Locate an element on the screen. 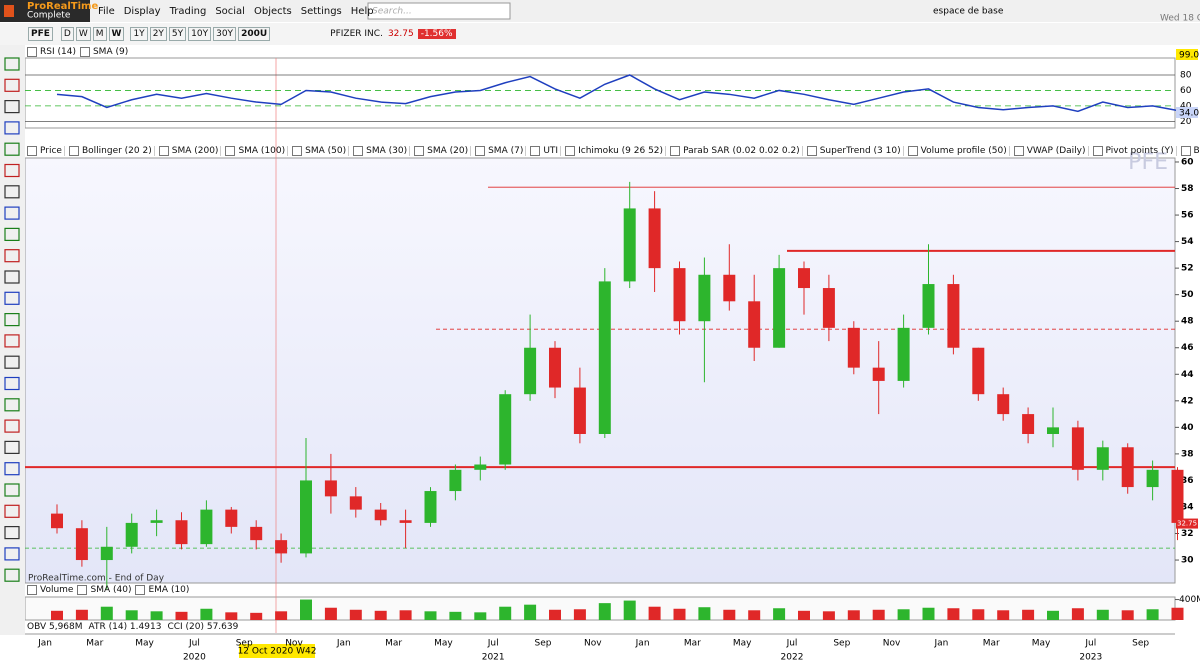 The width and height of the screenshot is (1200, 668). indicator-toggle: BZXXXX is located at coordinates (1190, 151).